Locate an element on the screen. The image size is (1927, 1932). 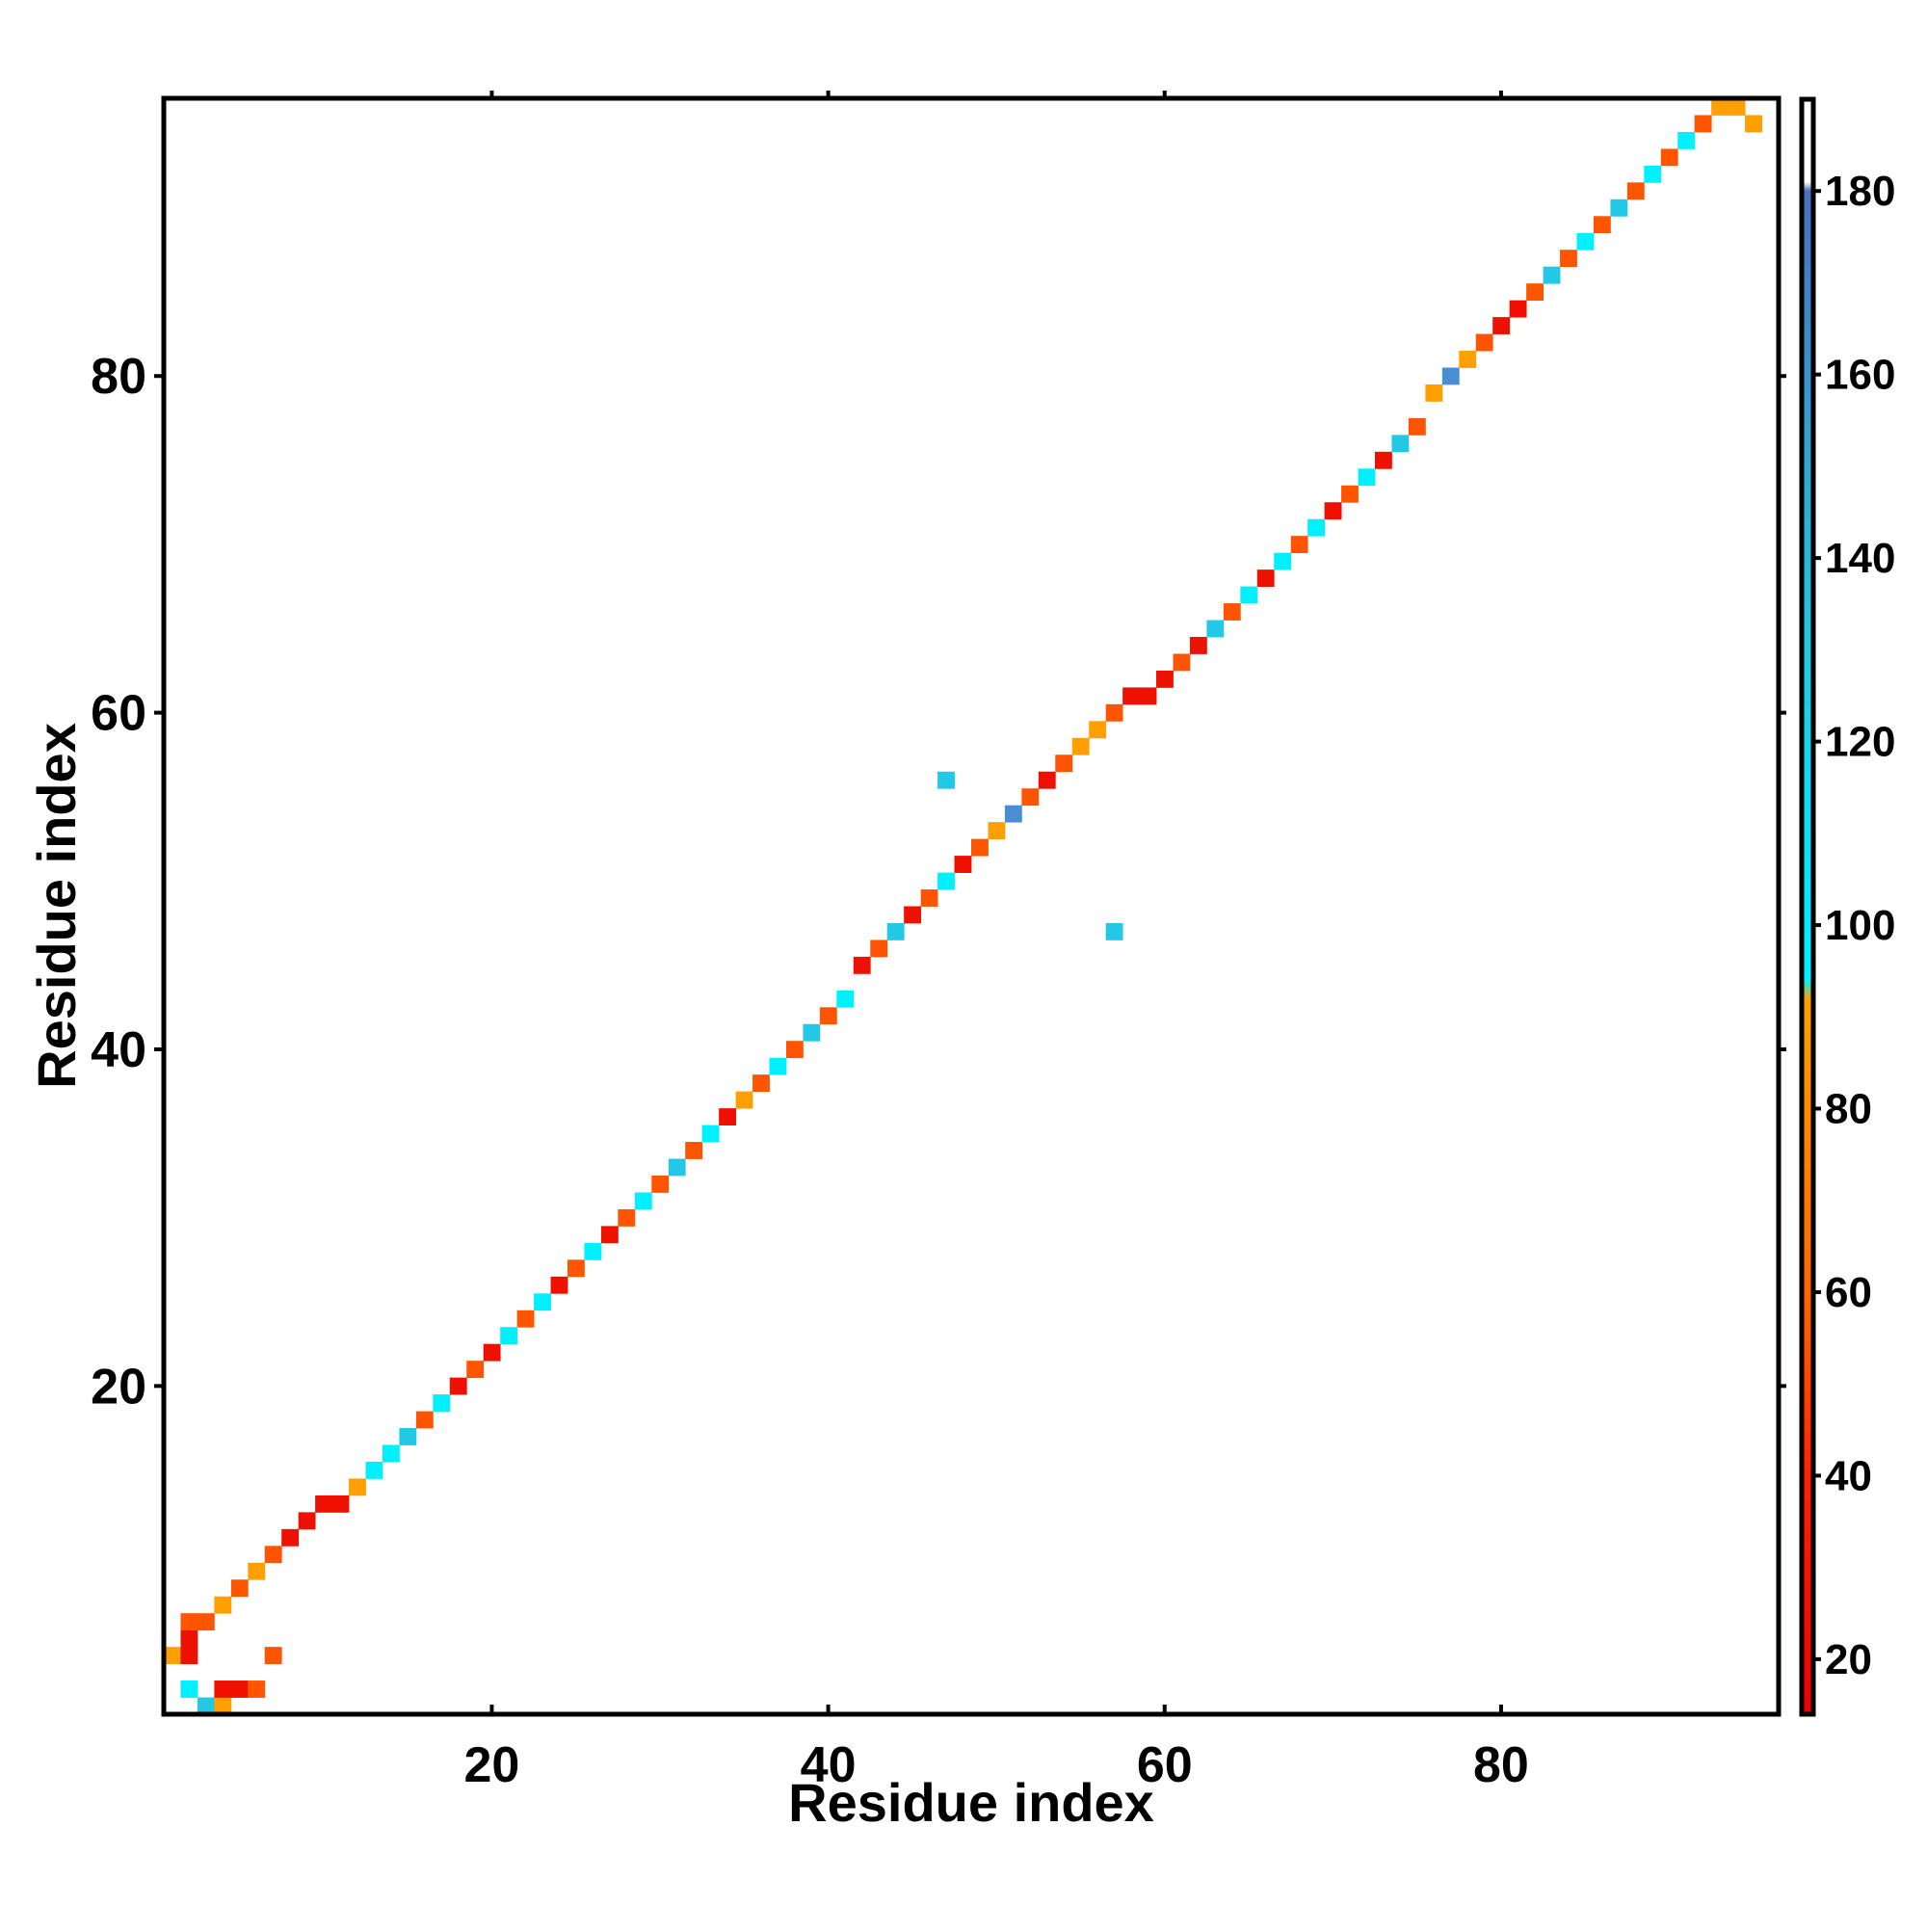
colorbar-tick-label: 140 is located at coordinates (1860, 558).